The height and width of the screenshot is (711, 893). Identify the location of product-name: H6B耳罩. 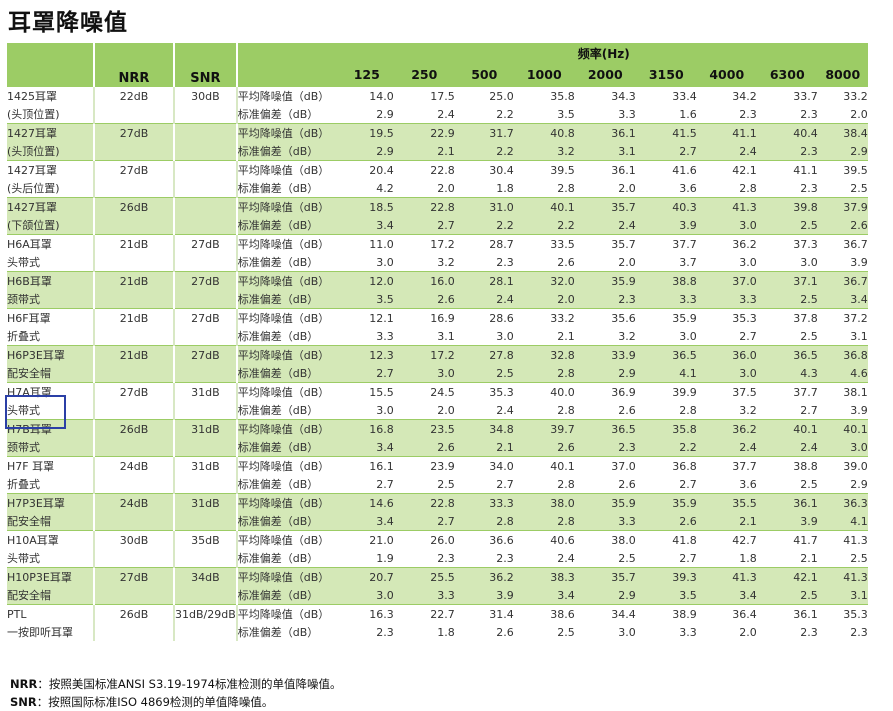
(50, 280).